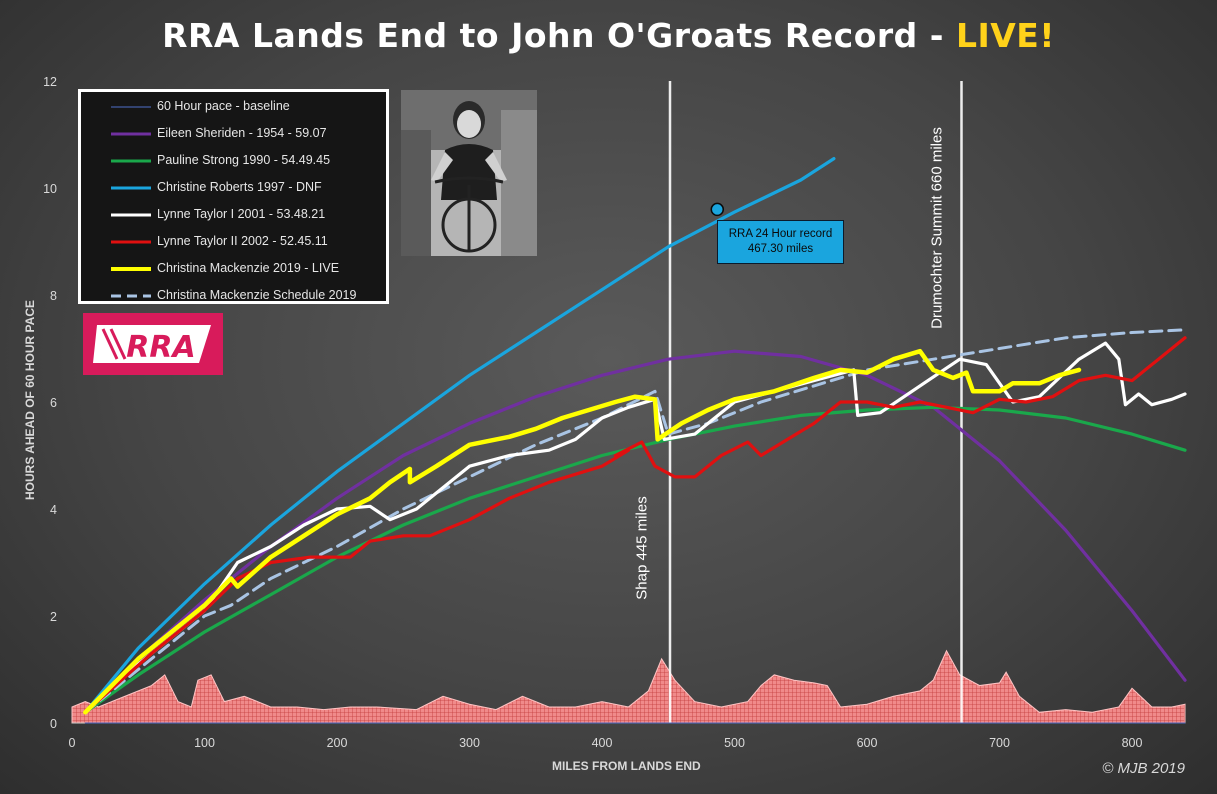  I want to click on legend-item: Pauline Strong 1990 - 54.49.45, so click(233, 161).